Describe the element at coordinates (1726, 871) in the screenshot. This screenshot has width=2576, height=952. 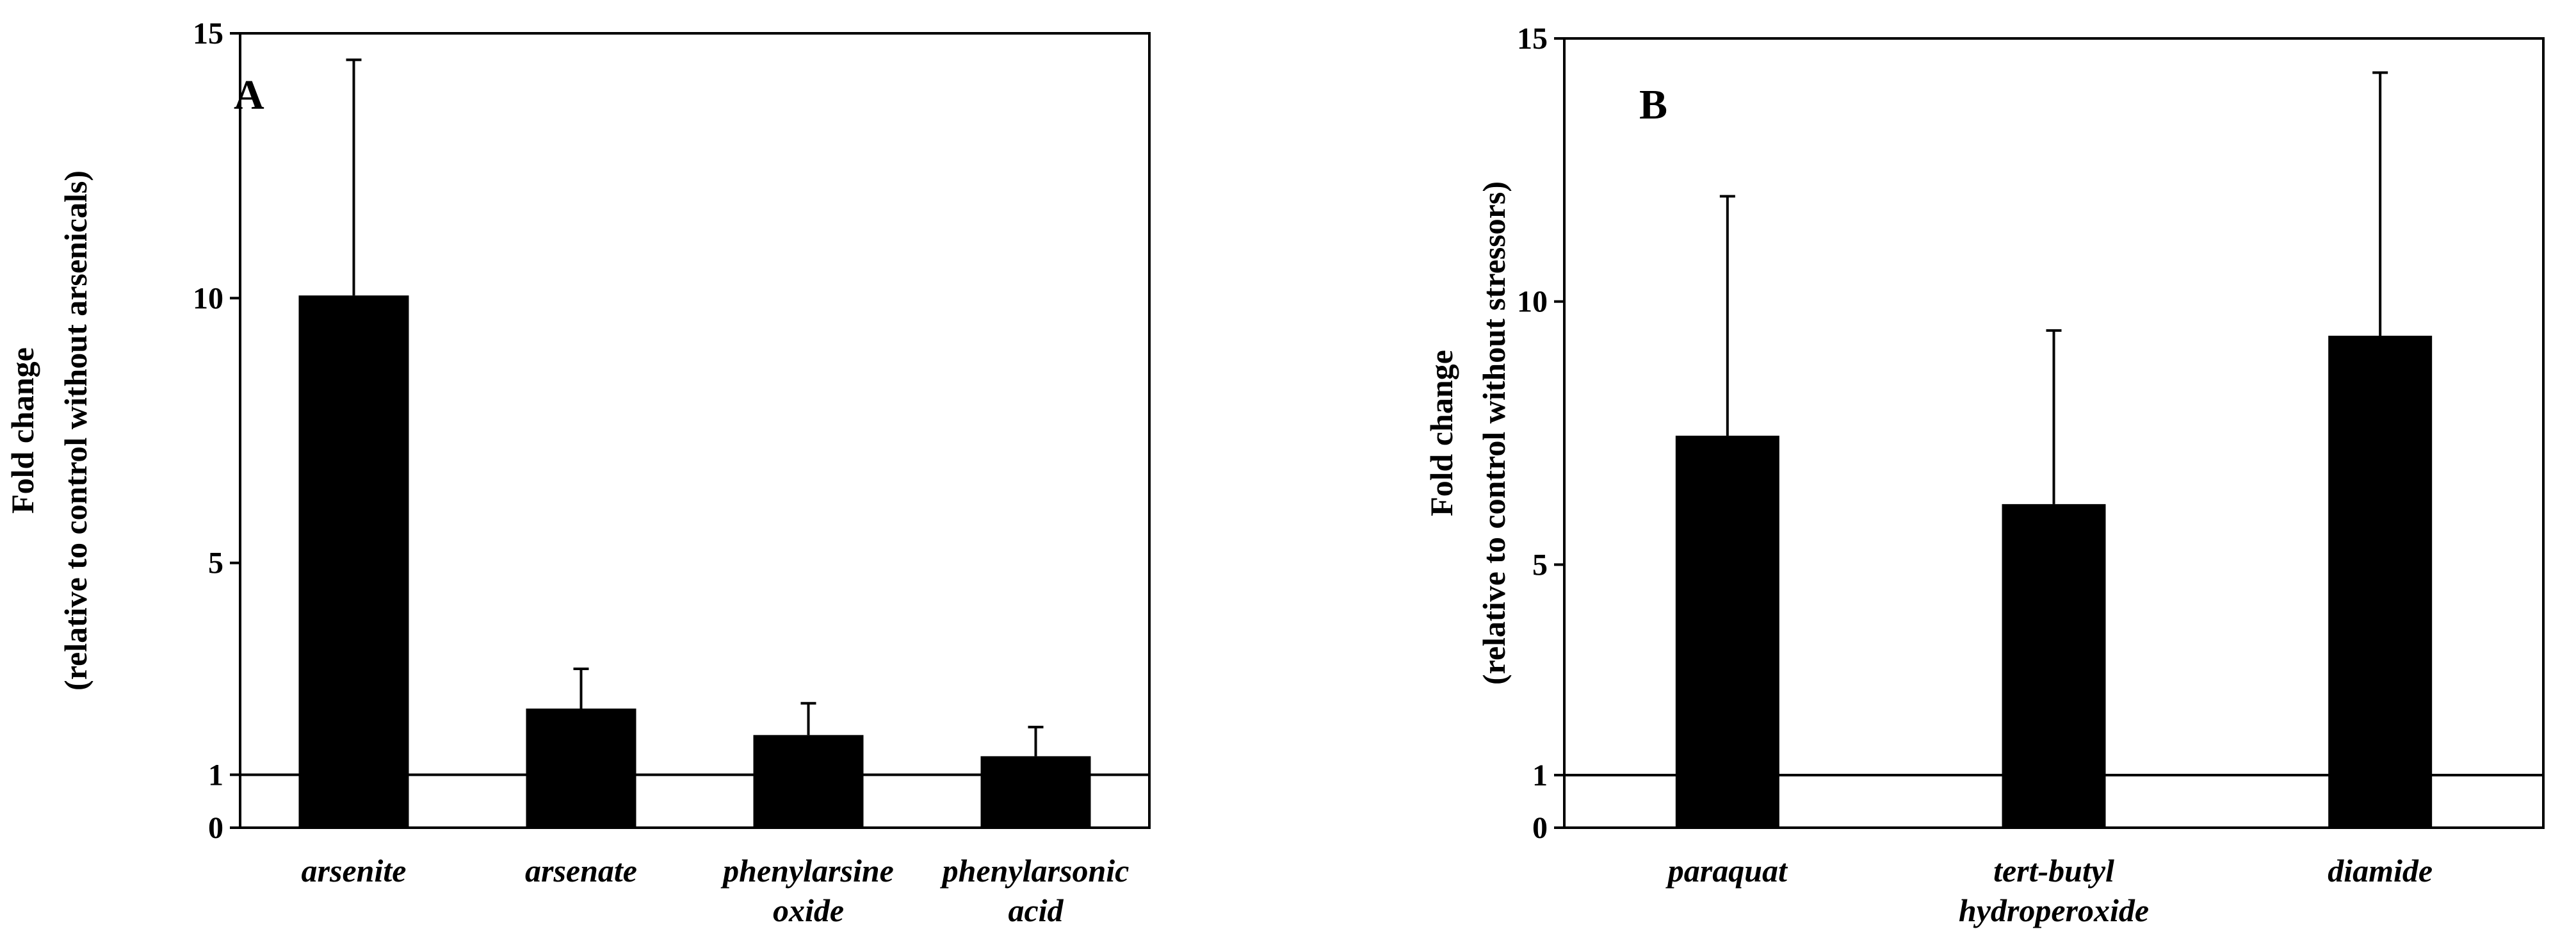
I see `category-label: paraquat` at that location.